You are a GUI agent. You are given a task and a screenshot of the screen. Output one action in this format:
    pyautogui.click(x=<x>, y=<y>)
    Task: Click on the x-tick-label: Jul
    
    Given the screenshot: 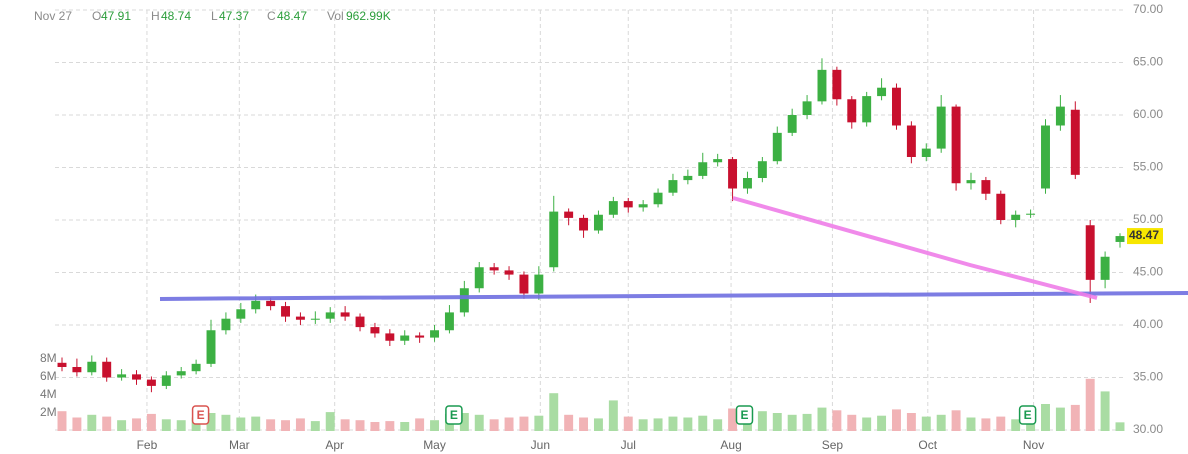 What is the action you would take?
    pyautogui.click(x=628, y=445)
    